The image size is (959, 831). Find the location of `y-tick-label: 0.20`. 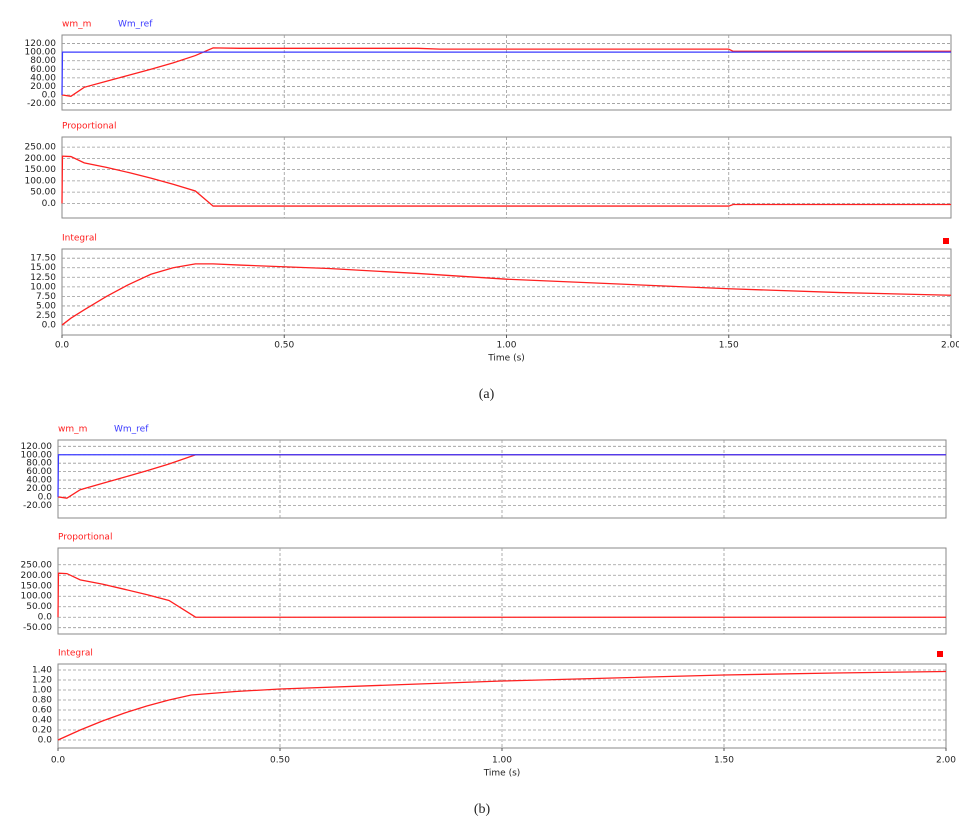

y-tick-label: 0.20 is located at coordinates (42, 731).